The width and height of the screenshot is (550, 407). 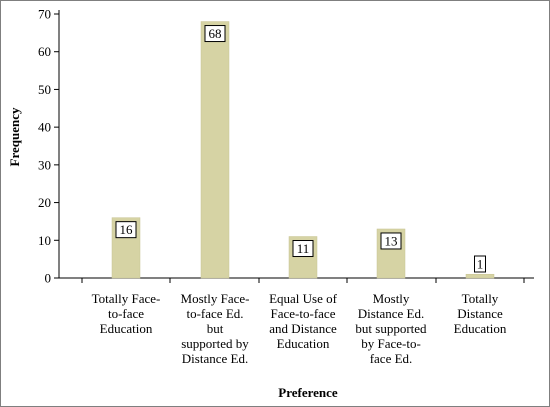 I want to click on category-label-line: but supported, so click(x=391, y=328).